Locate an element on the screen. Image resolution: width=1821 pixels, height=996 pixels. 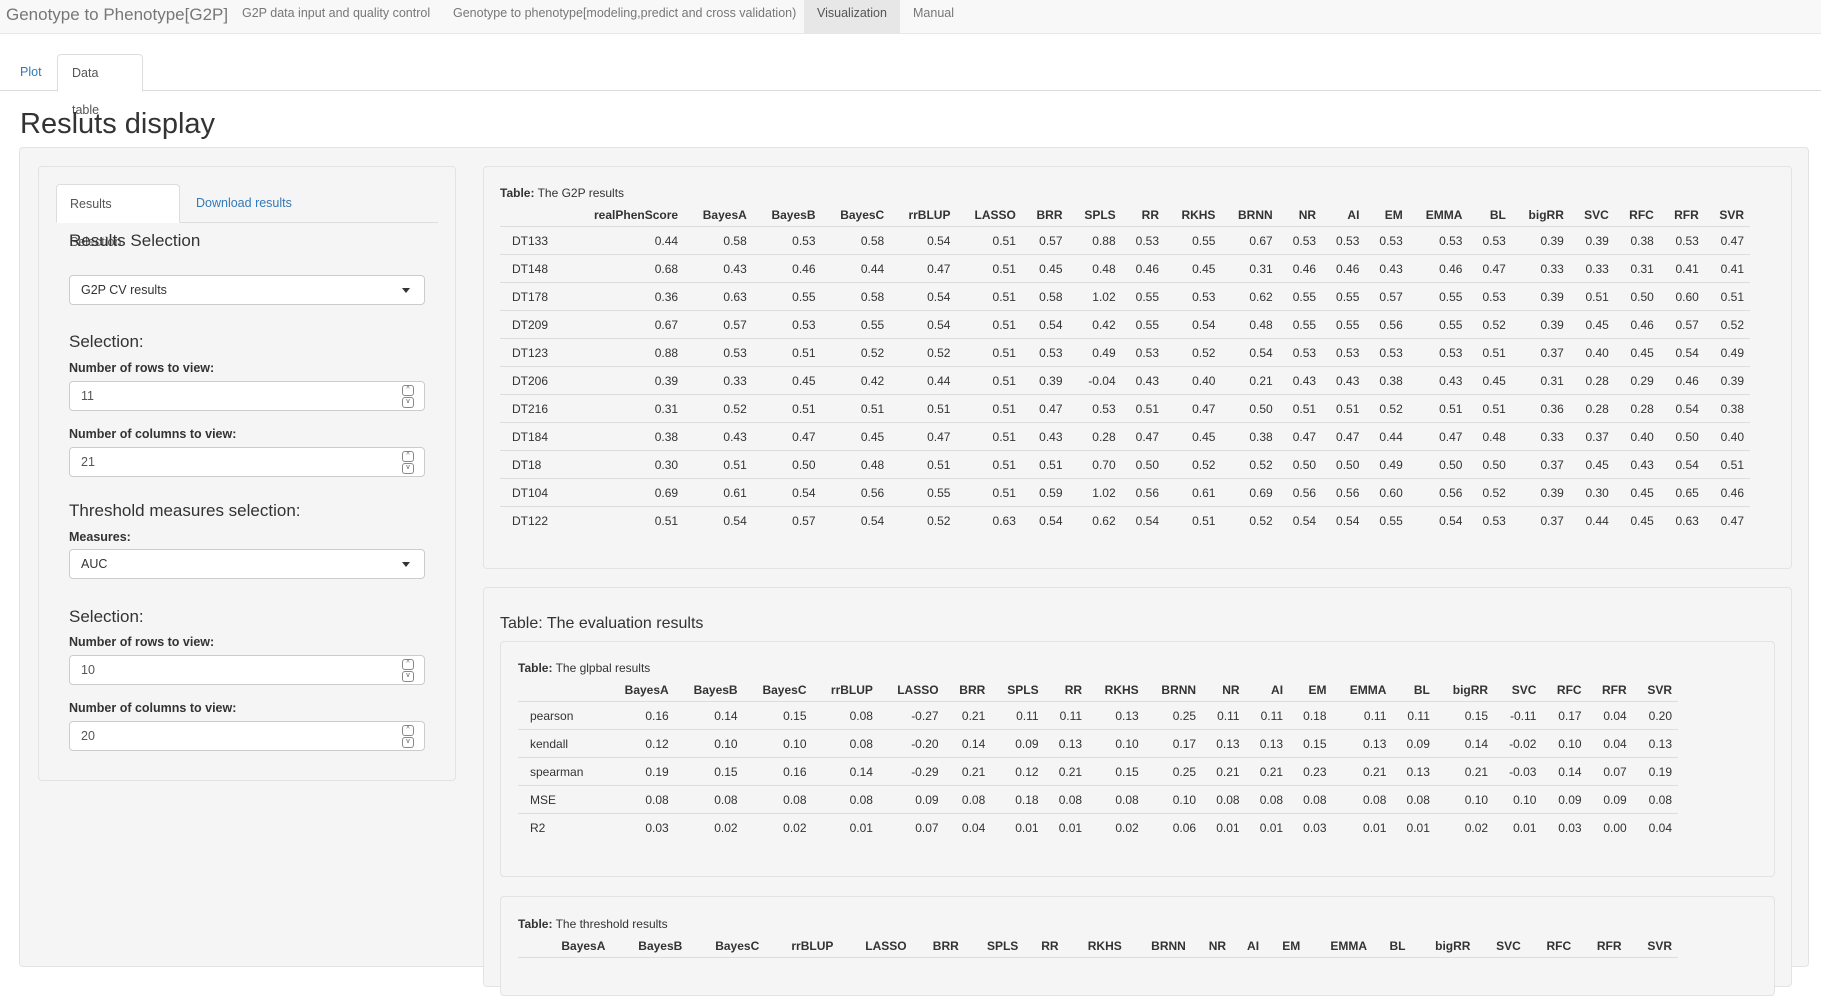
app-brand: Genotype to Phenotype[G2P] is located at coordinates (117, 14).